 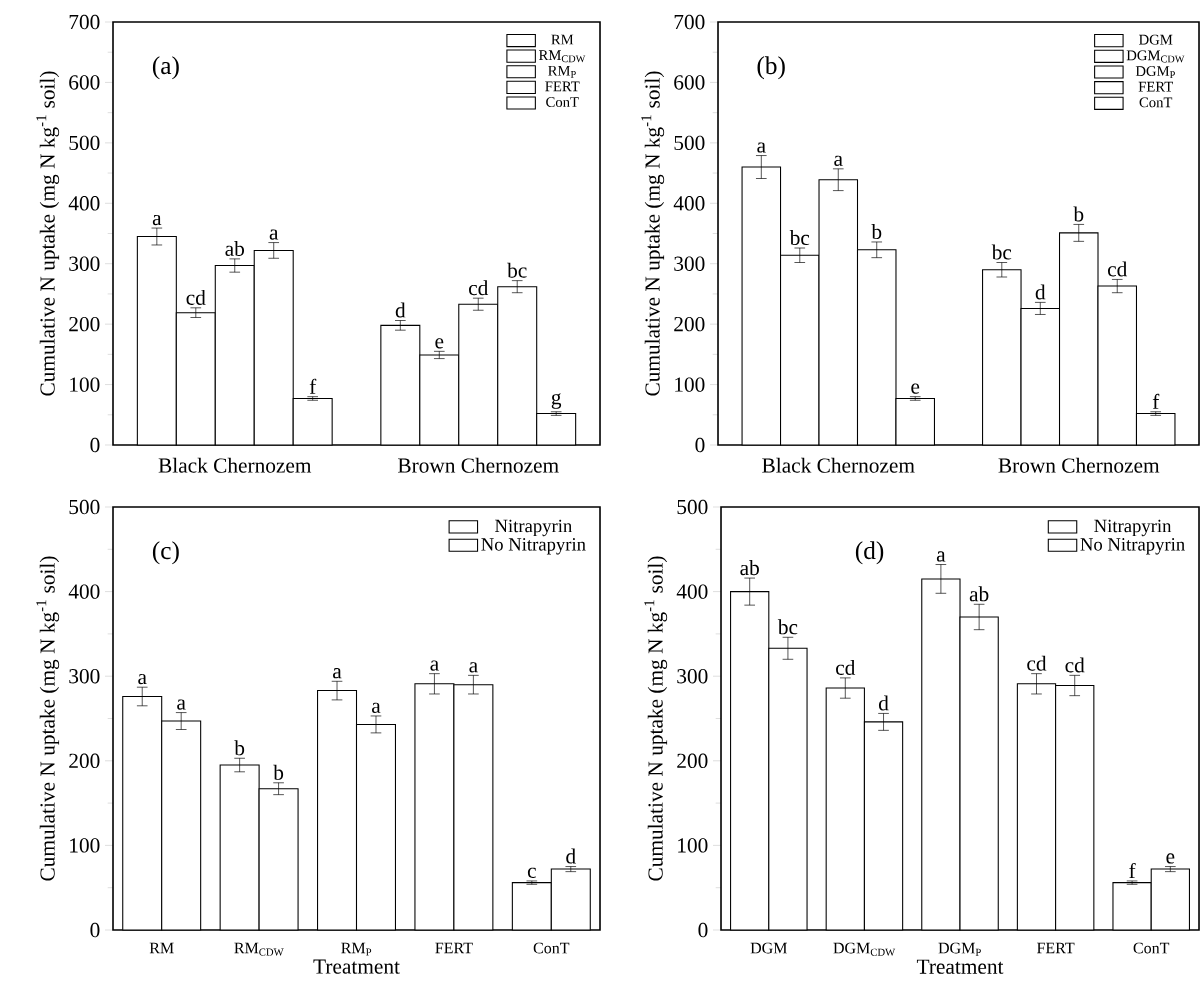 What do you see at coordinates (1155, 72) in the screenshot?
I see `legend-label: DGM$_{P}$` at bounding box center [1155, 72].